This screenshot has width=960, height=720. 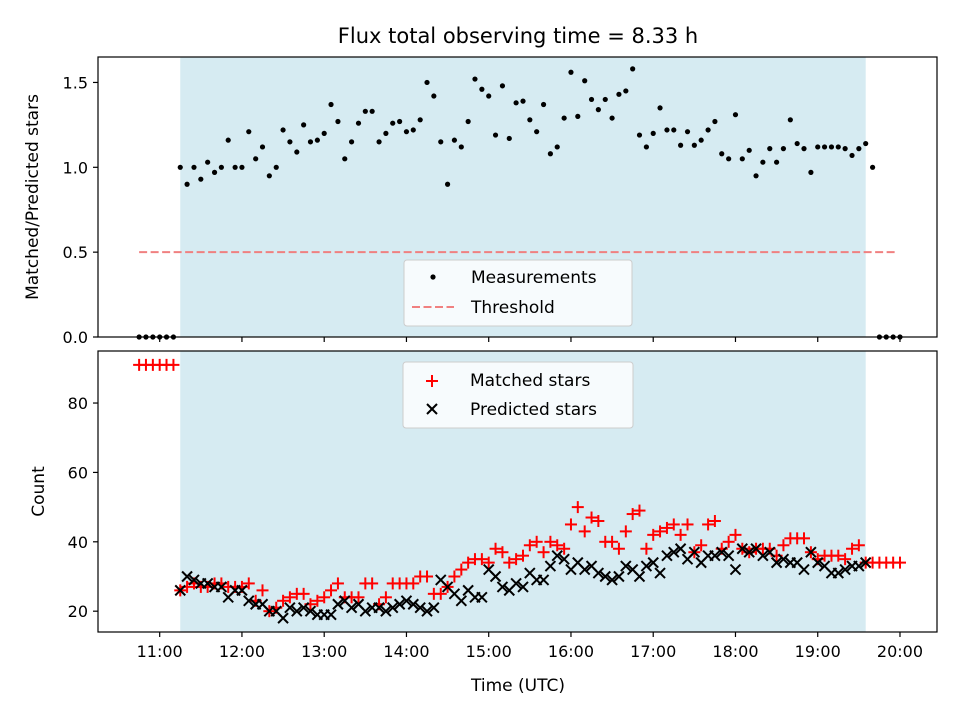 What do you see at coordinates (530, 381) in the screenshot?
I see `legend-matched-label: Matched stars` at bounding box center [530, 381].